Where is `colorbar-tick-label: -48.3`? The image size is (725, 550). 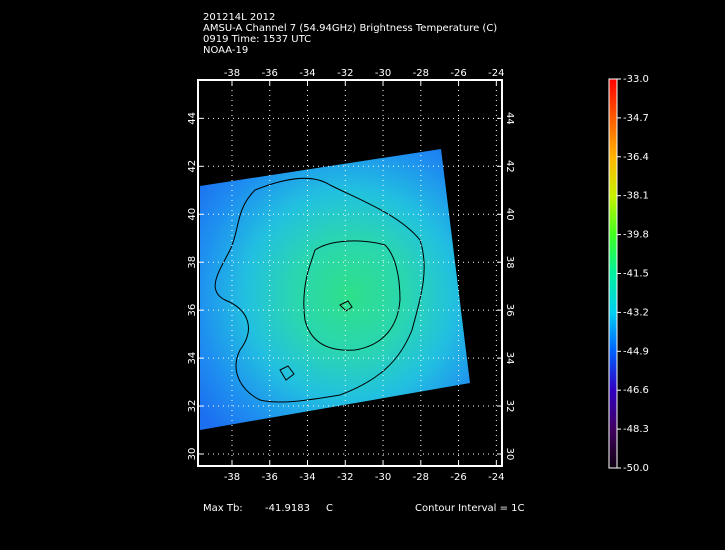
colorbar-tick-label: -48.3 is located at coordinates (636, 429).